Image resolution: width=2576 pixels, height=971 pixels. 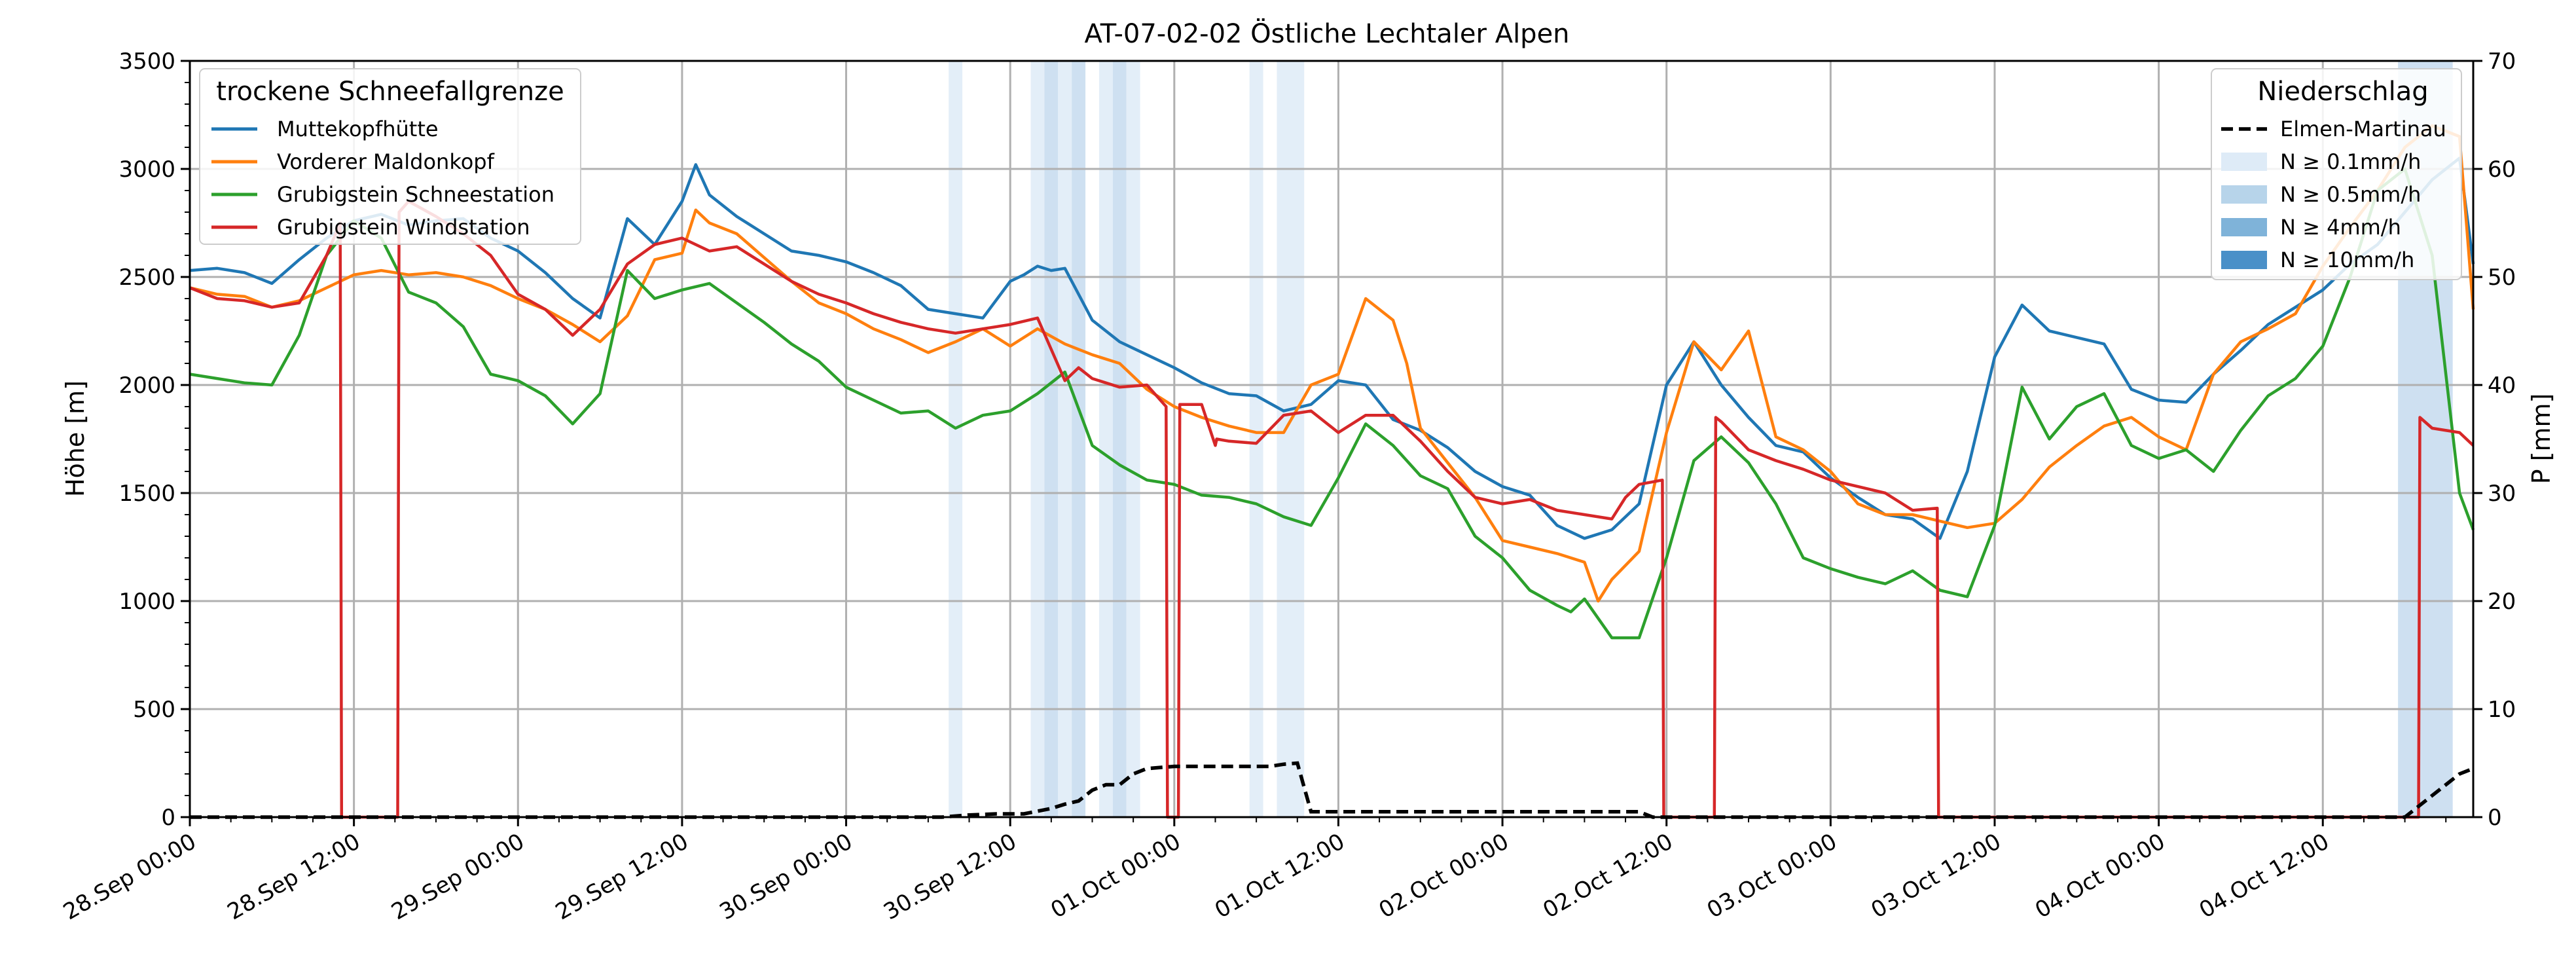 What do you see at coordinates (1936, 875) in the screenshot?
I see `x-tick-label-11: 03.Oct 12:00` at bounding box center [1936, 875].